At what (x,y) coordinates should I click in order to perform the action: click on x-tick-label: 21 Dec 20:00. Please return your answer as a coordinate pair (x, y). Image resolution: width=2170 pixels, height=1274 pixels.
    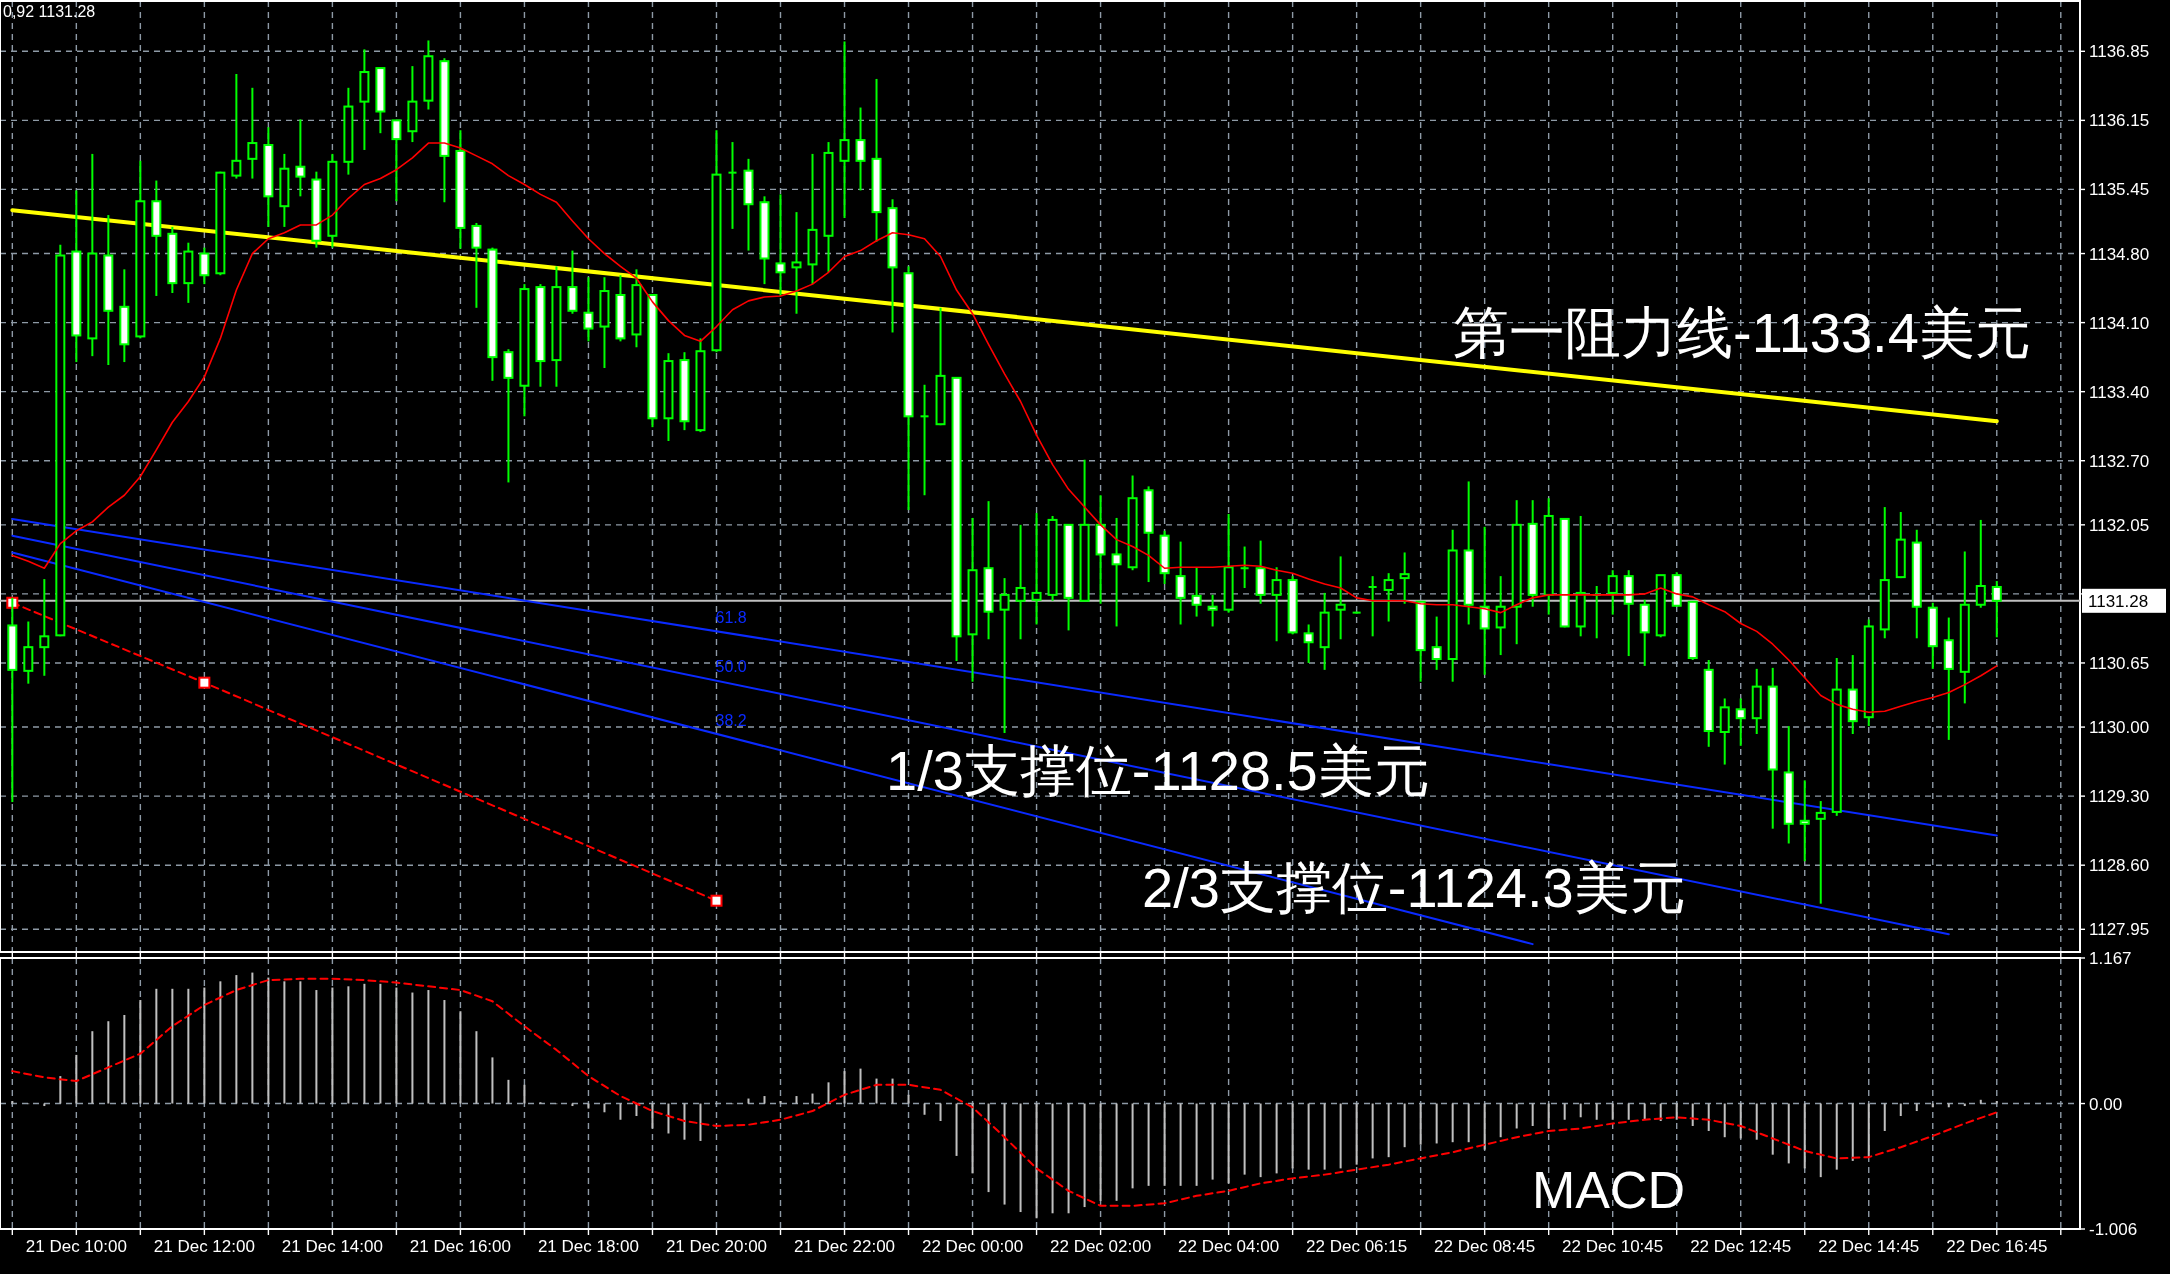
    Looking at the image, I should click on (716, 1246).